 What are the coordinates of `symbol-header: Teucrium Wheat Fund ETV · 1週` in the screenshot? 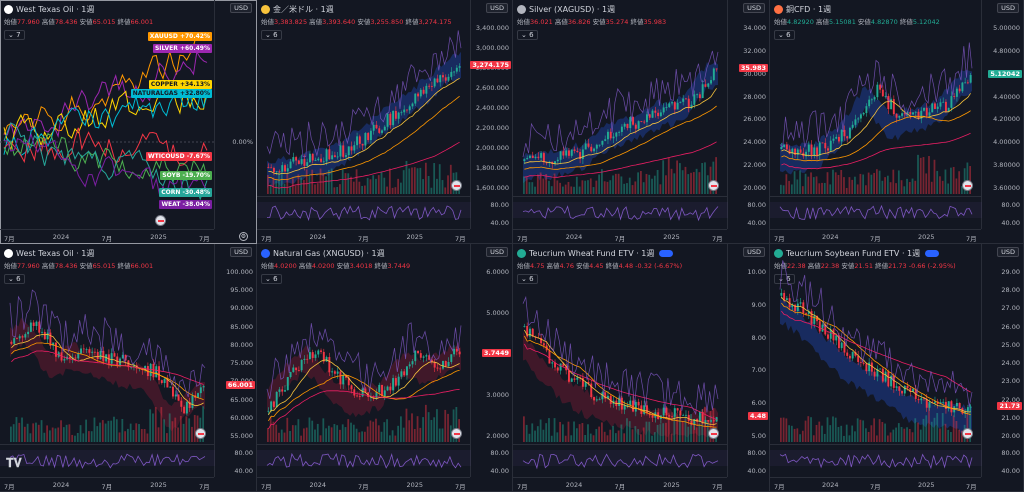 It's located at (595, 253).